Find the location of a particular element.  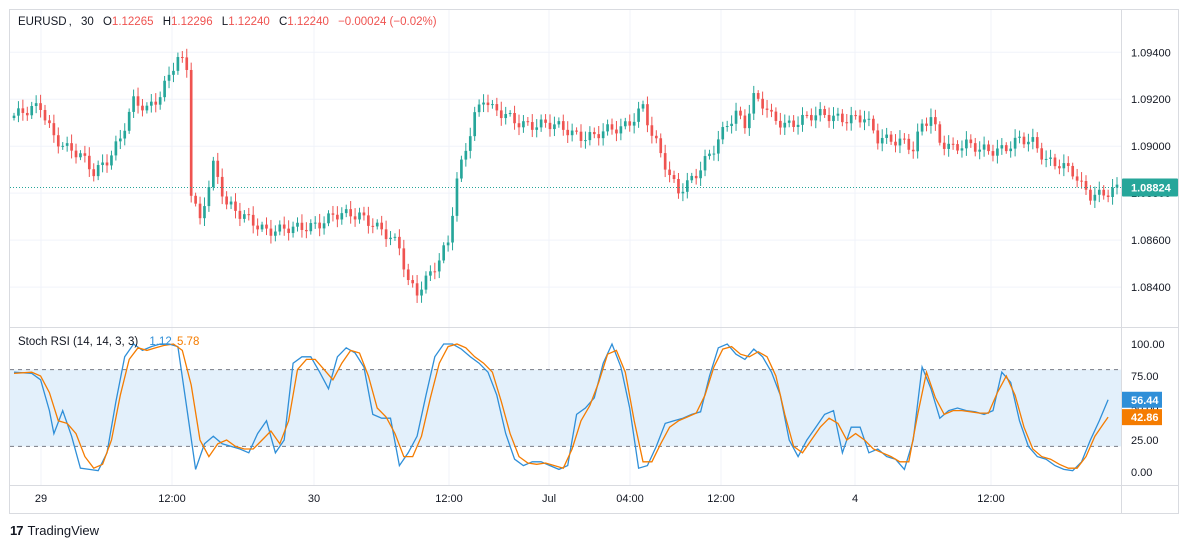

indicator-name: Stoch RSI (14, 14, 3, 3) is located at coordinates (78, 342).